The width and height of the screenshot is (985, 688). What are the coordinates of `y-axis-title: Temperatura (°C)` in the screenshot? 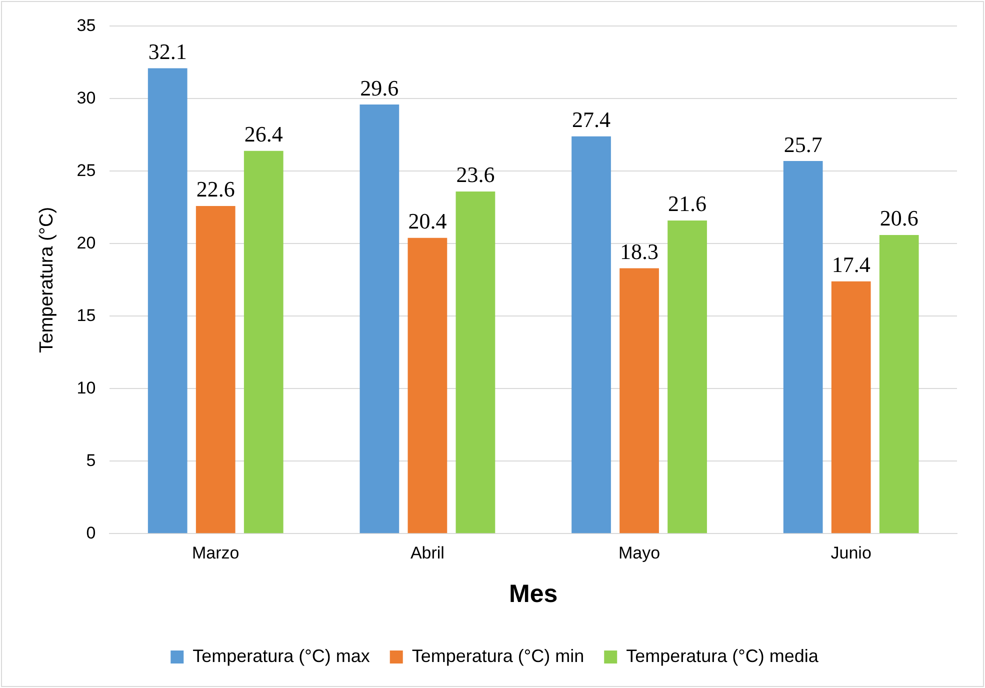 It's located at (47, 279).